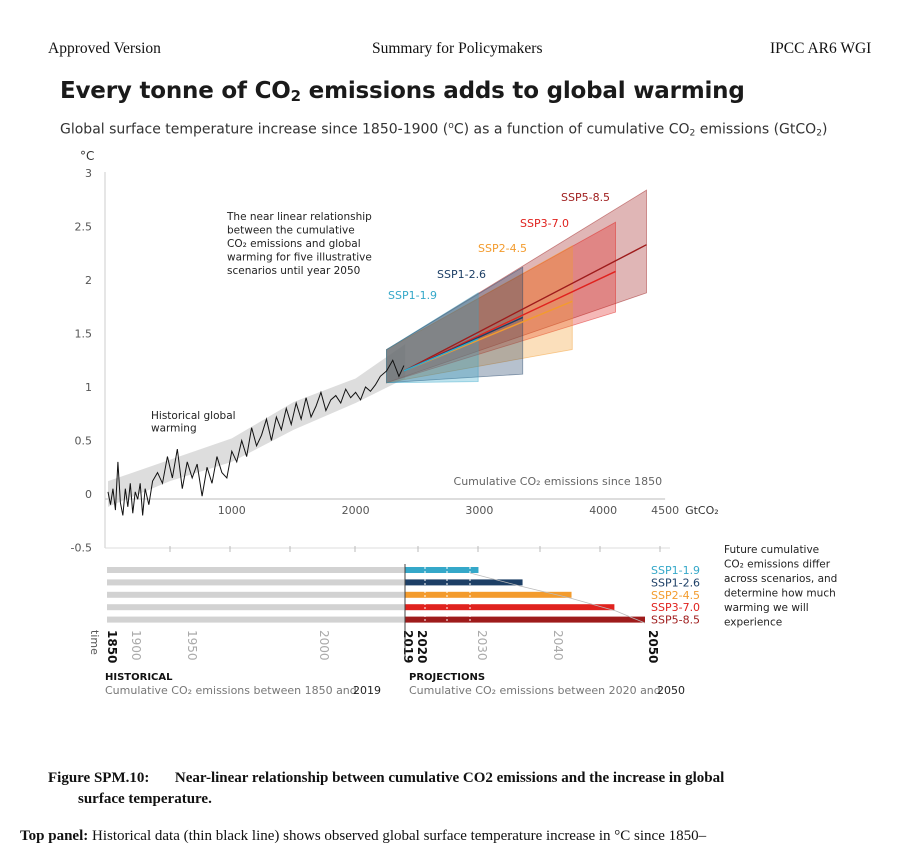 The width and height of the screenshot is (912, 848). Describe the element at coordinates (525, 619) in the screenshot. I see `projection-bar-ssp5-8.5` at that location.